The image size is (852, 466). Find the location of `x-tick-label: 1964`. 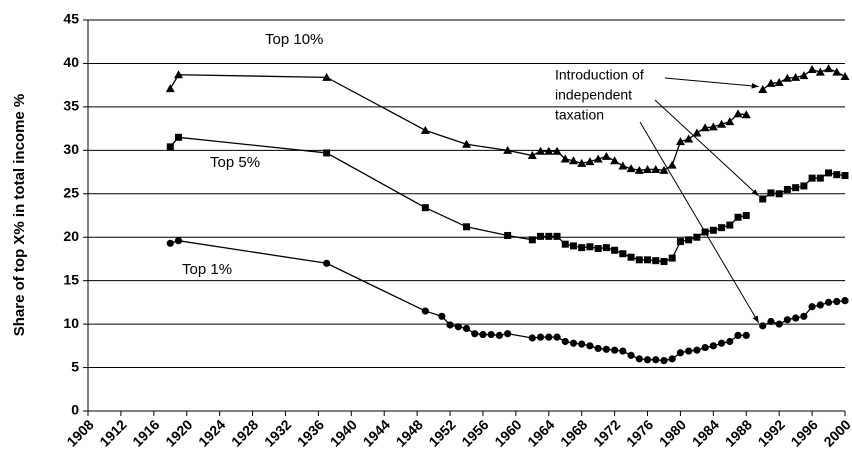

x-tick-label: 1964 is located at coordinates (540, 432).